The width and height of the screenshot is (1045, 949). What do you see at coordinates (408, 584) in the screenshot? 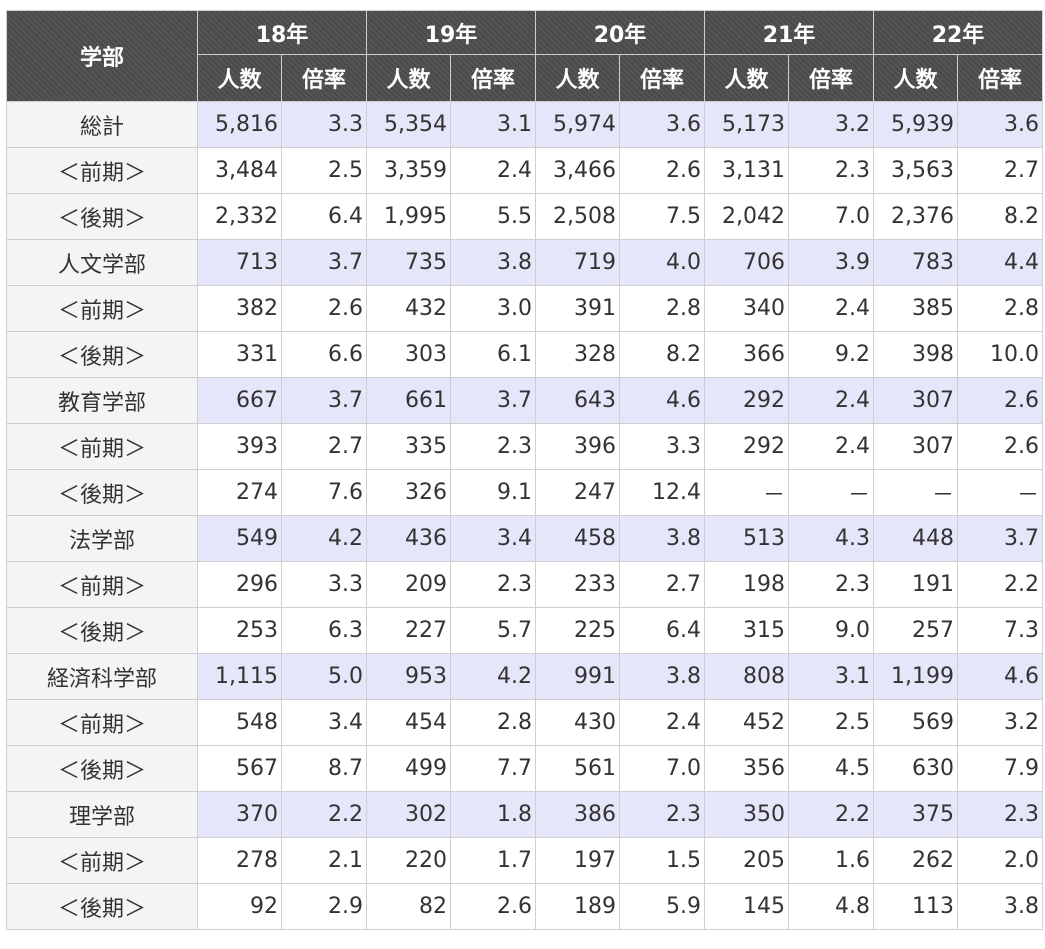
I see `count-cell: 209` at bounding box center [408, 584].